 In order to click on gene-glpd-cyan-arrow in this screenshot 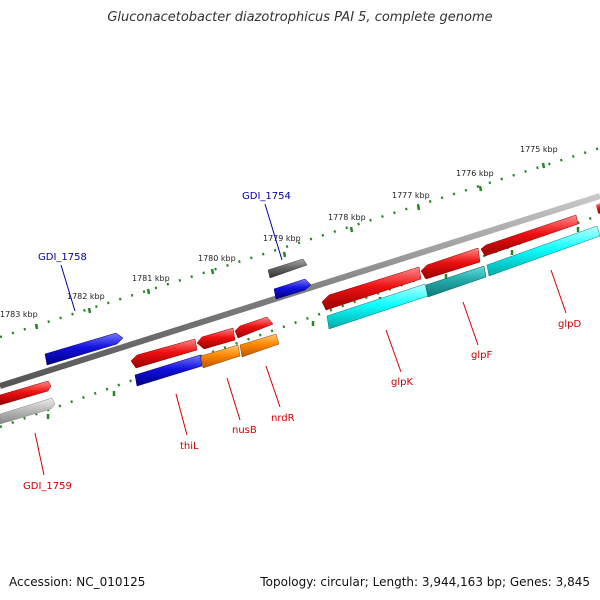, I will do `click(543, 251)`.